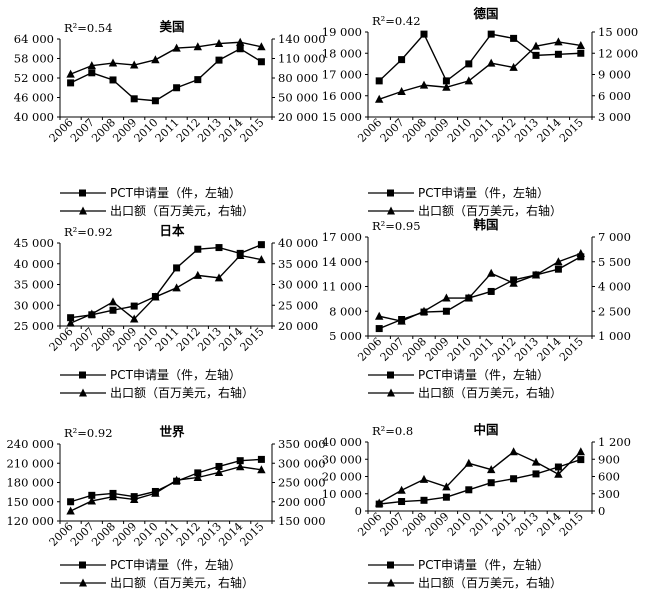  I want to click on legend-usa-germany: PCT申请量（件，左轴） 出口额（百万美元，右轴）, so click(157, 202).